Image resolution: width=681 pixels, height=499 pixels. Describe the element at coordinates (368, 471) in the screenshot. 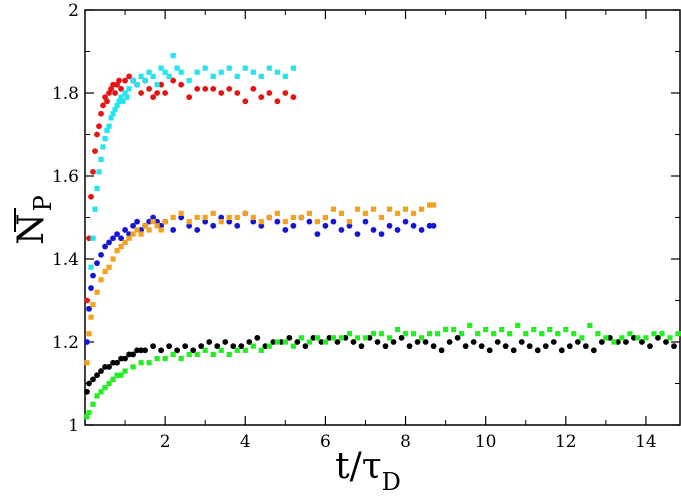

I see `x-axis-title: t/τD` at that location.